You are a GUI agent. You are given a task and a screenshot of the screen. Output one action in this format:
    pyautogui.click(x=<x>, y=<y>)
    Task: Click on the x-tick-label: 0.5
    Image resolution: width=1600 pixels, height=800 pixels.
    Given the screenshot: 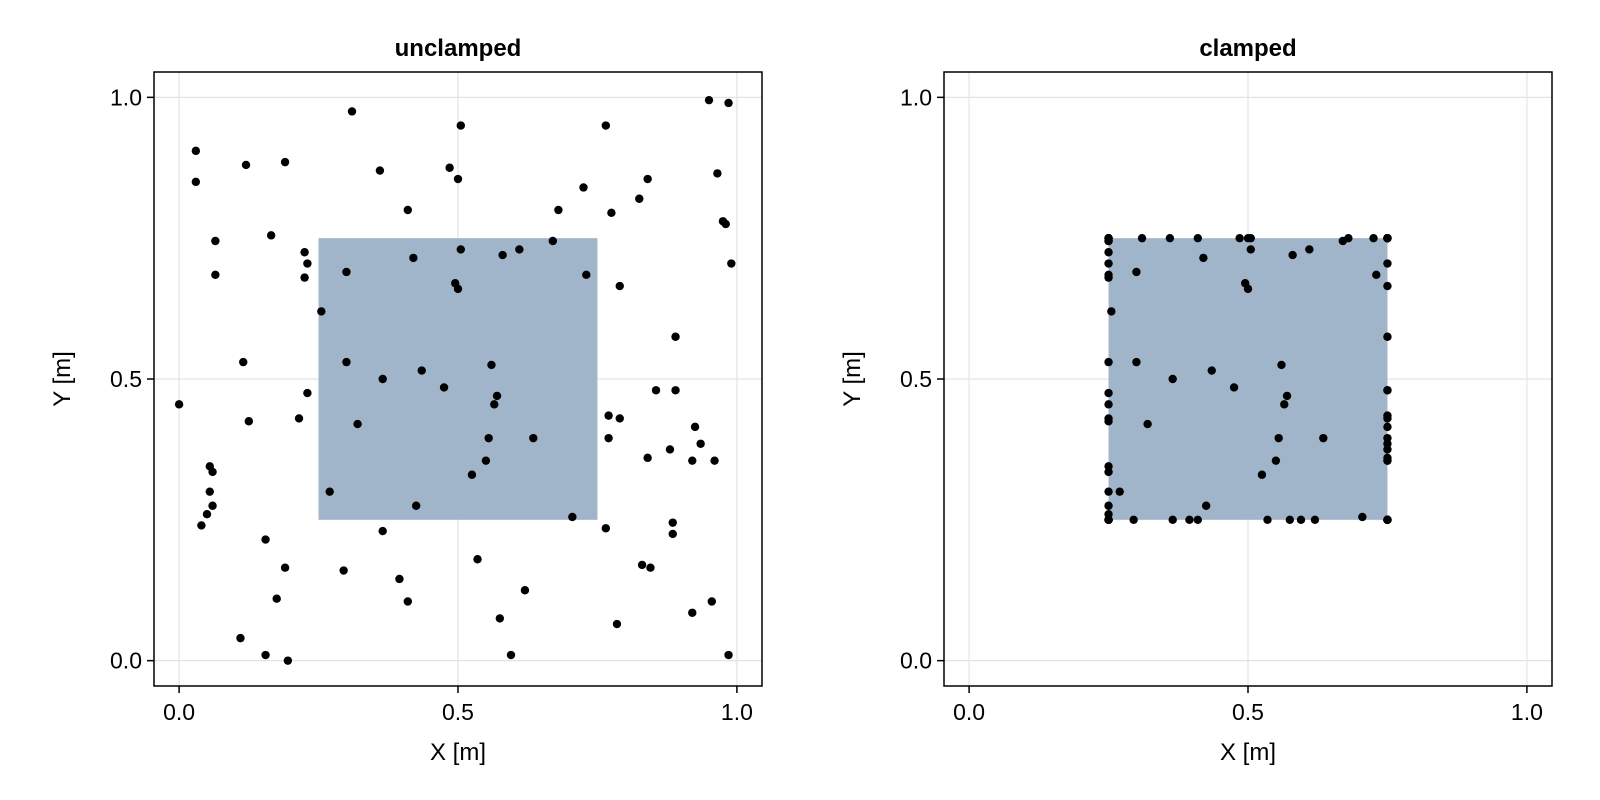 What is the action you would take?
    pyautogui.click(x=458, y=712)
    